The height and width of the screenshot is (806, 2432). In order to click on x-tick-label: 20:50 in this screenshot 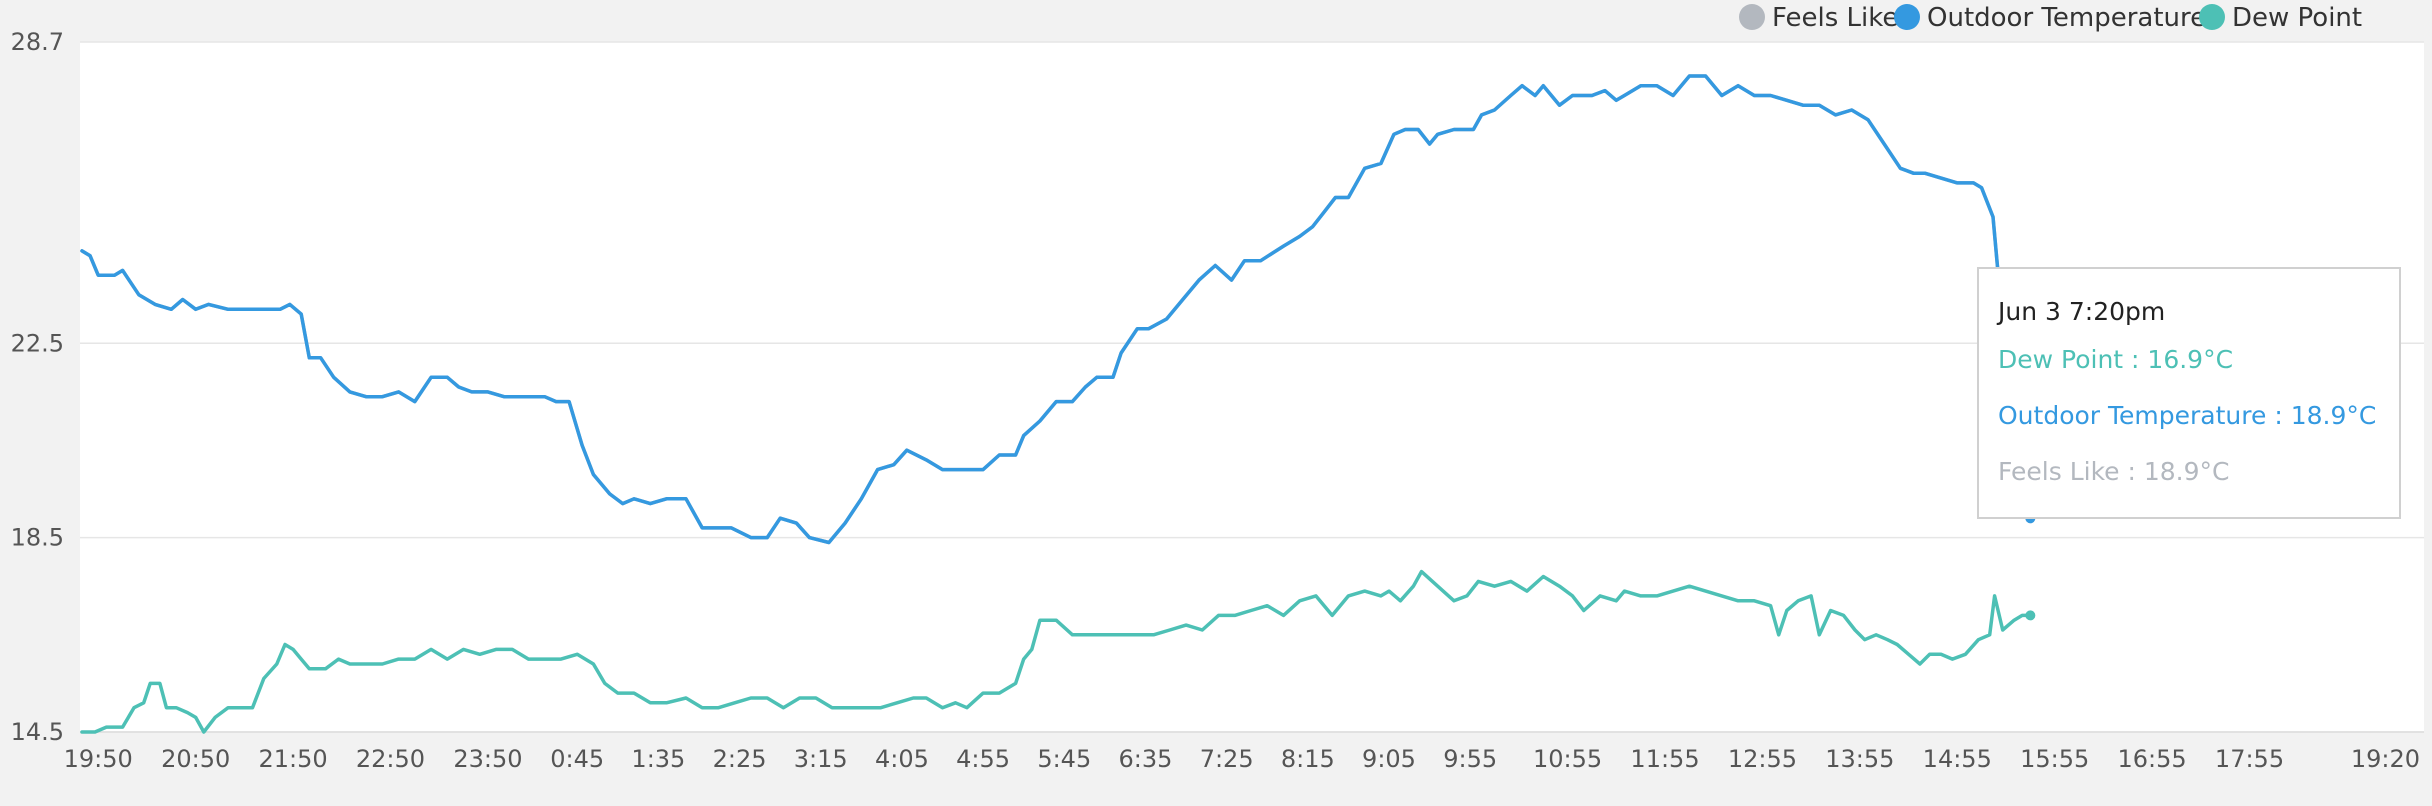, I will do `click(195, 759)`.